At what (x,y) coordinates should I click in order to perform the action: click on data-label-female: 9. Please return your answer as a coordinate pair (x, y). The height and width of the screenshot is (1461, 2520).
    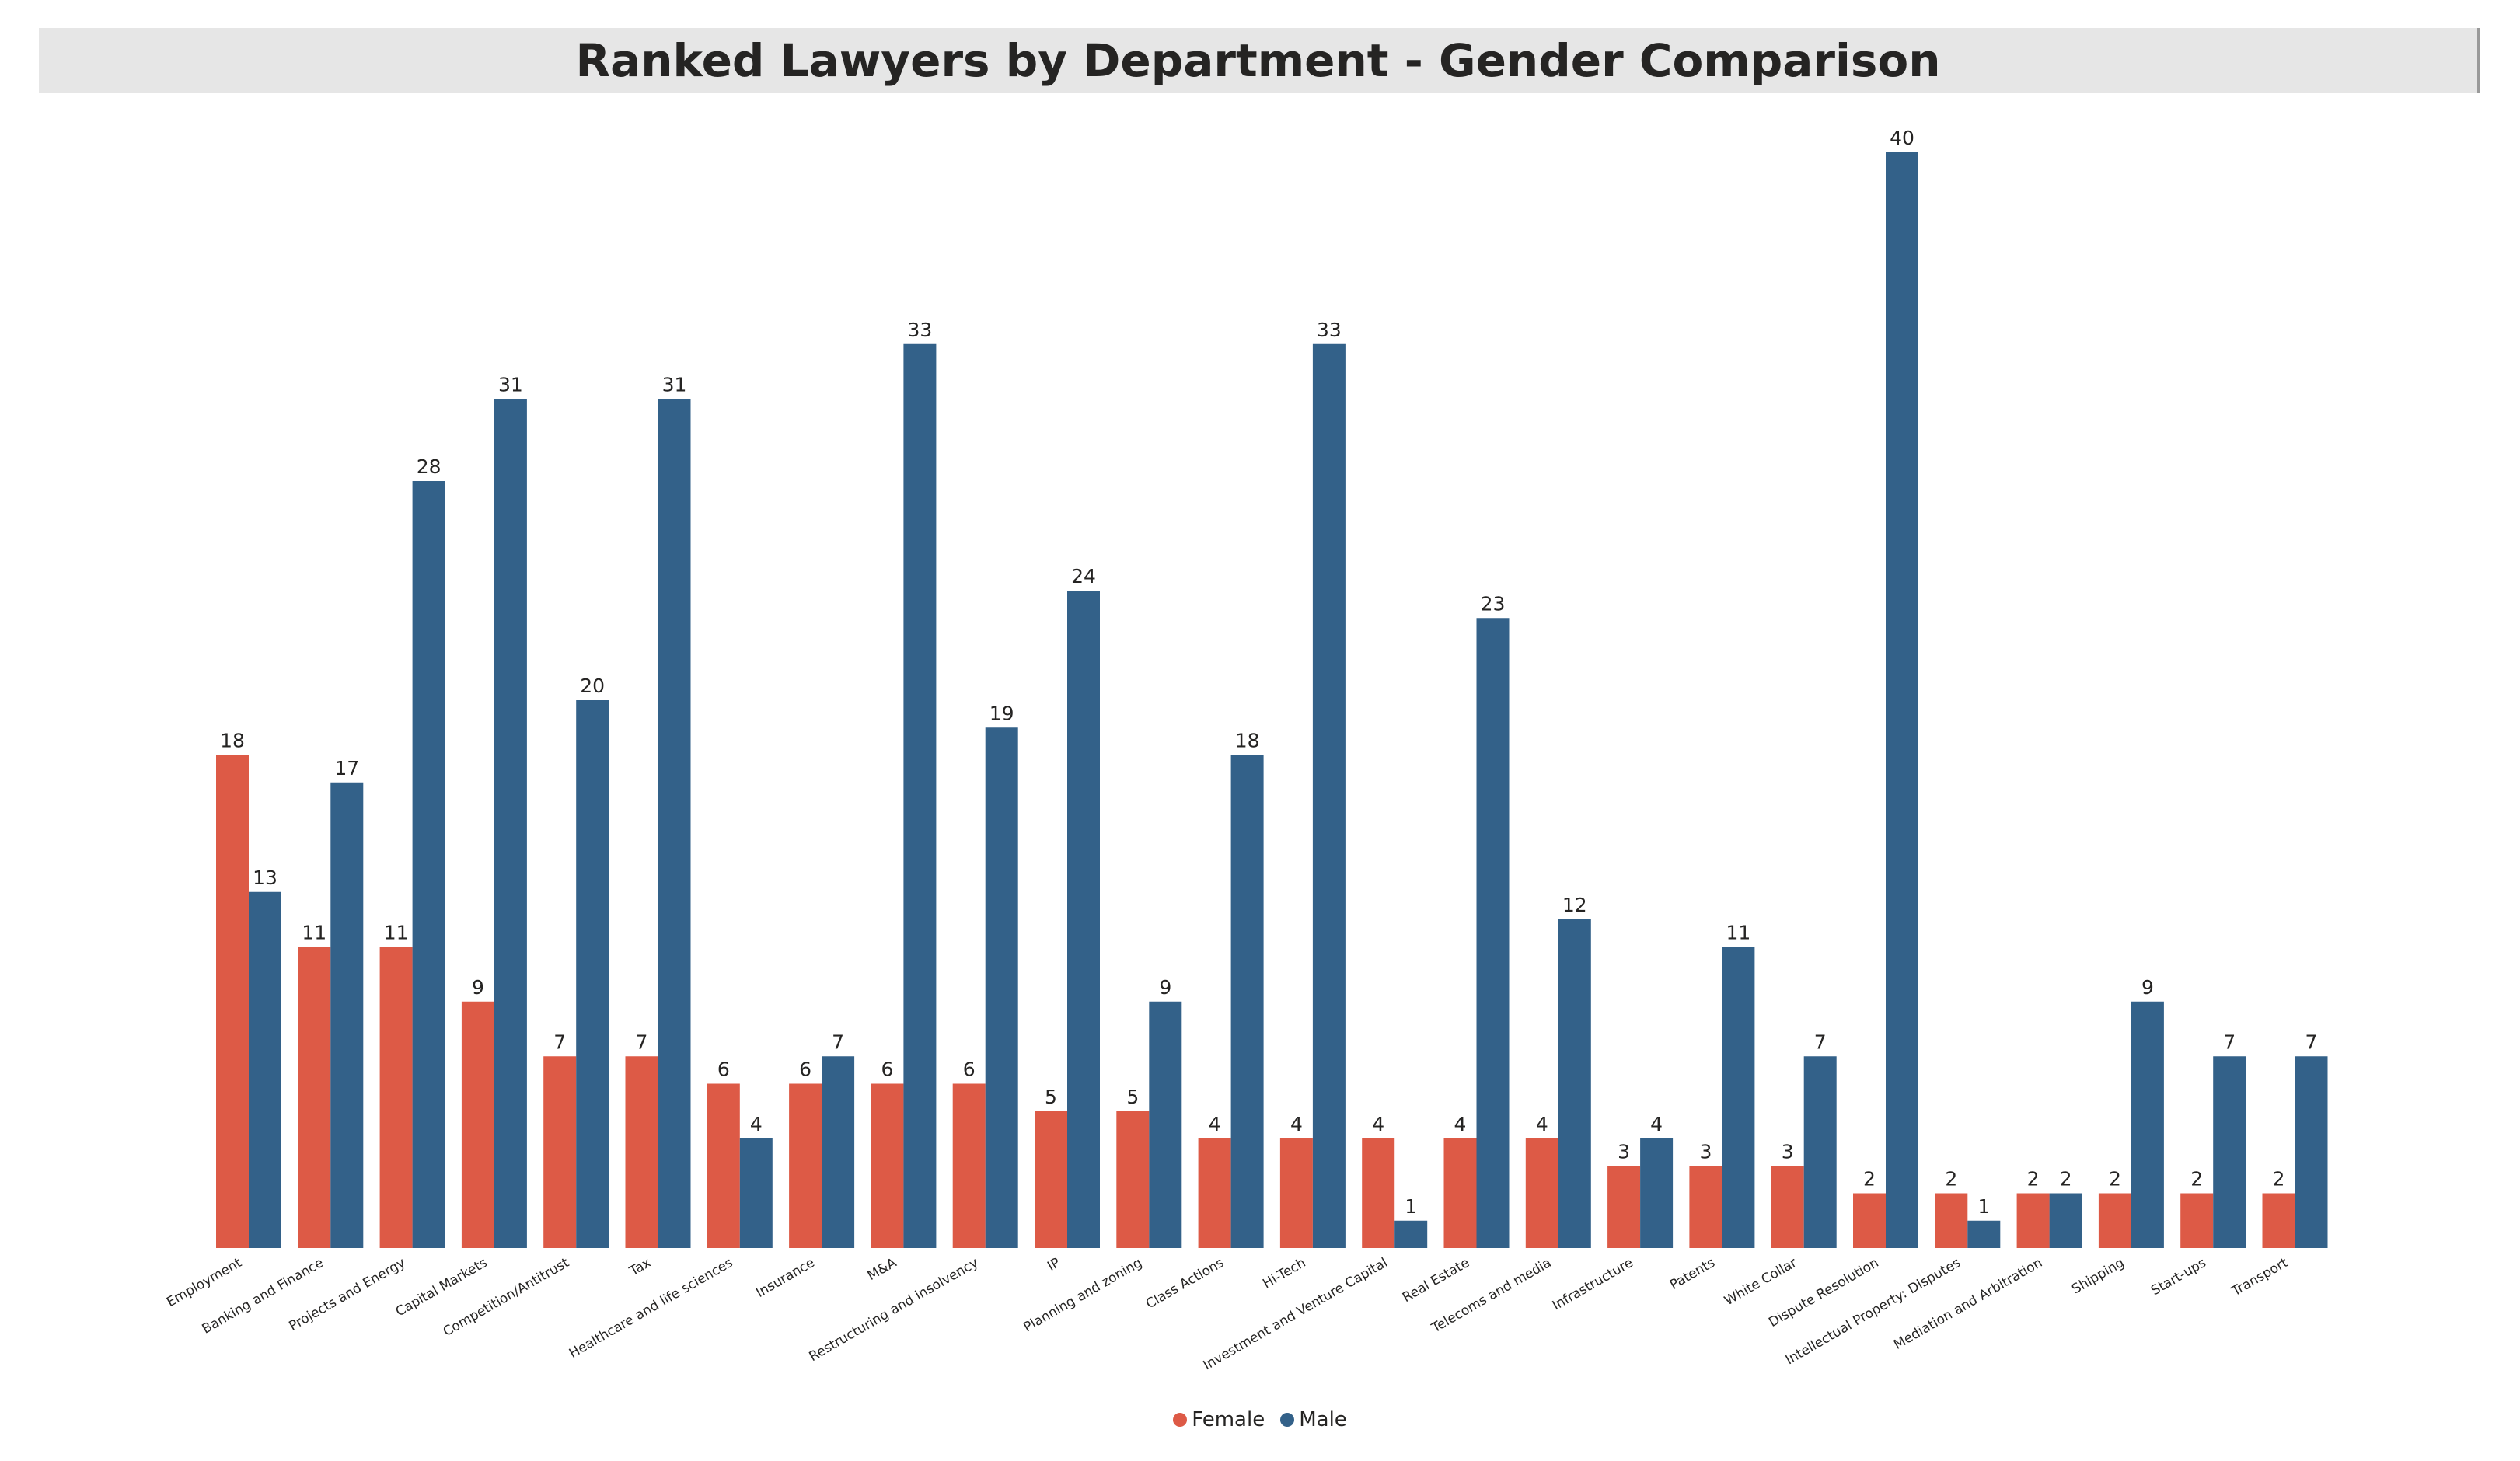
    Looking at the image, I should click on (478, 988).